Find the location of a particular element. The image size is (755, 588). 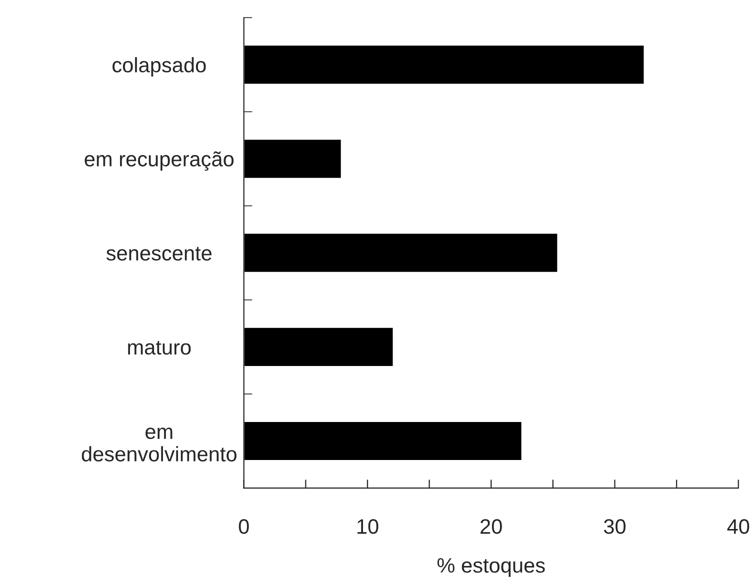

y-tick-label: senescente is located at coordinates (159, 253).